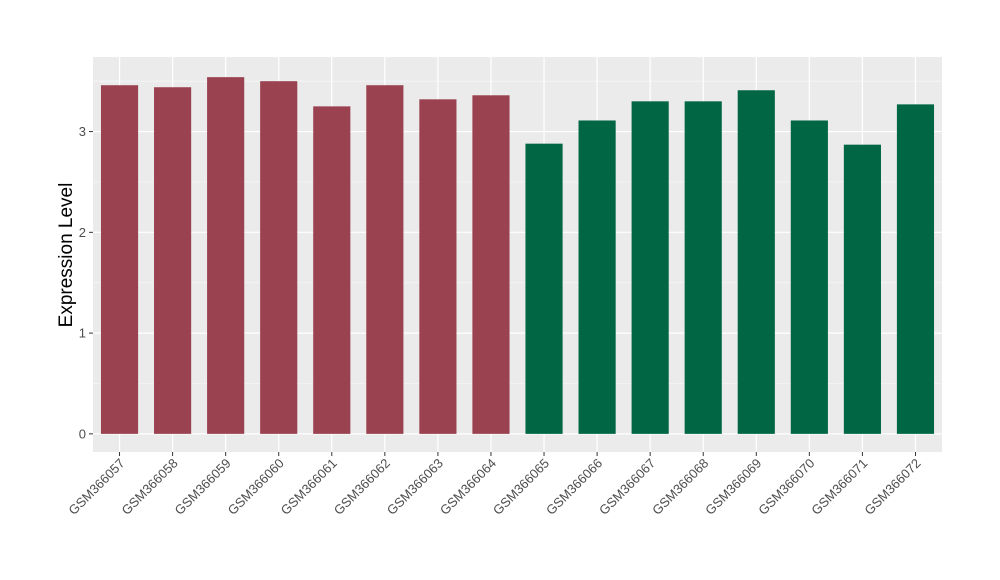 The image size is (1000, 580). I want to click on x-tick-label: GSM366068, so click(680, 487).